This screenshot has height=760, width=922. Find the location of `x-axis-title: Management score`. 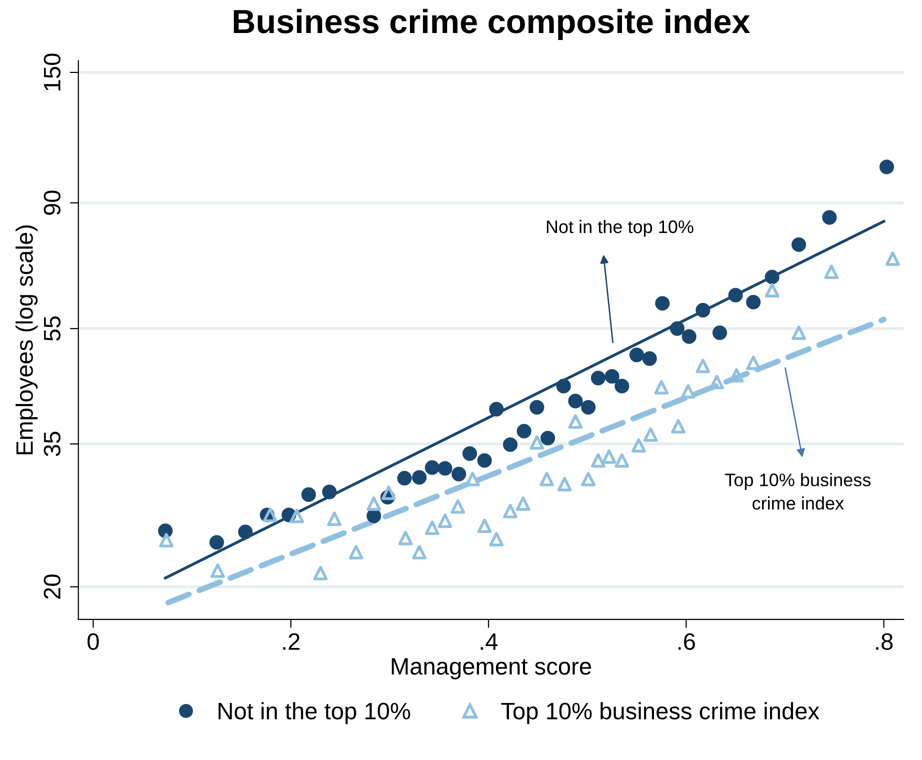

x-axis-title: Management score is located at coordinates (491, 669).